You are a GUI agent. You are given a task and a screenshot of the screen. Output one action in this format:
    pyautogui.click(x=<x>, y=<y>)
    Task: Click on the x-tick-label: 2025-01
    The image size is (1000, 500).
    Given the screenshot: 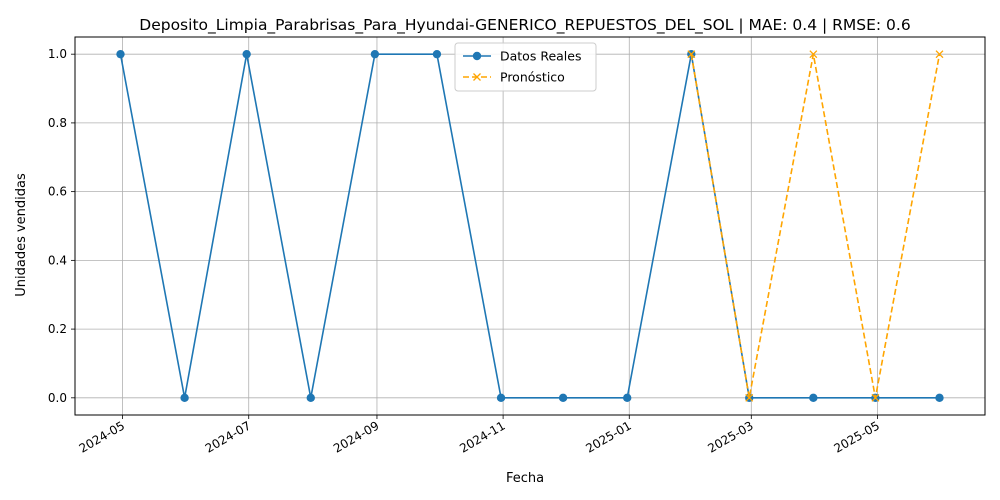 What is the action you would take?
    pyautogui.click(x=608, y=436)
    